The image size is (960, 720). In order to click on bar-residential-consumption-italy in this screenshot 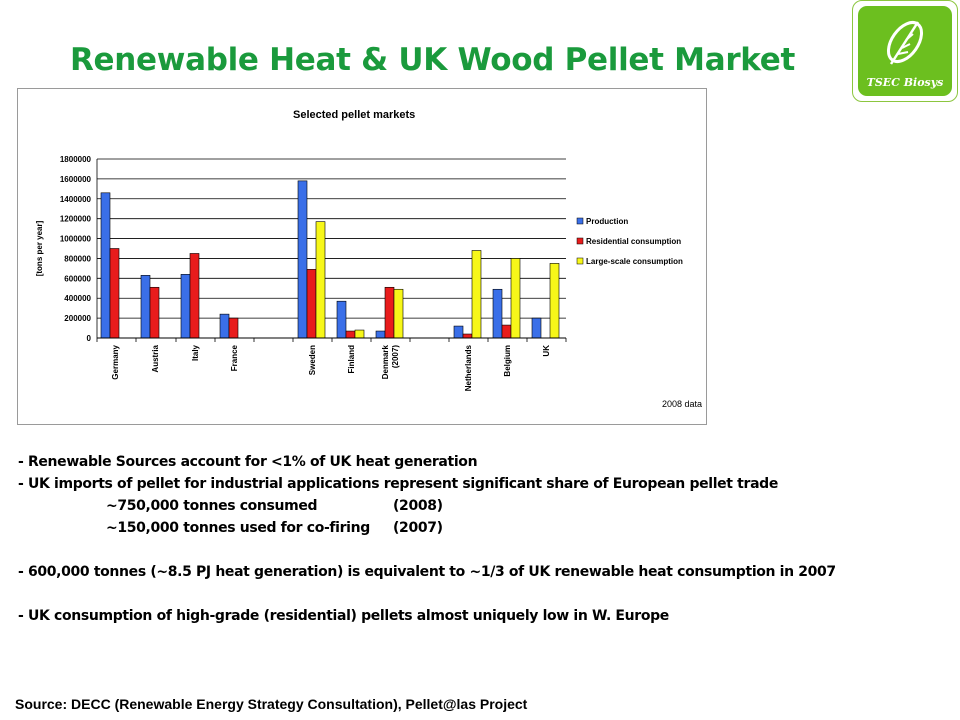, I will do `click(194, 296)`.